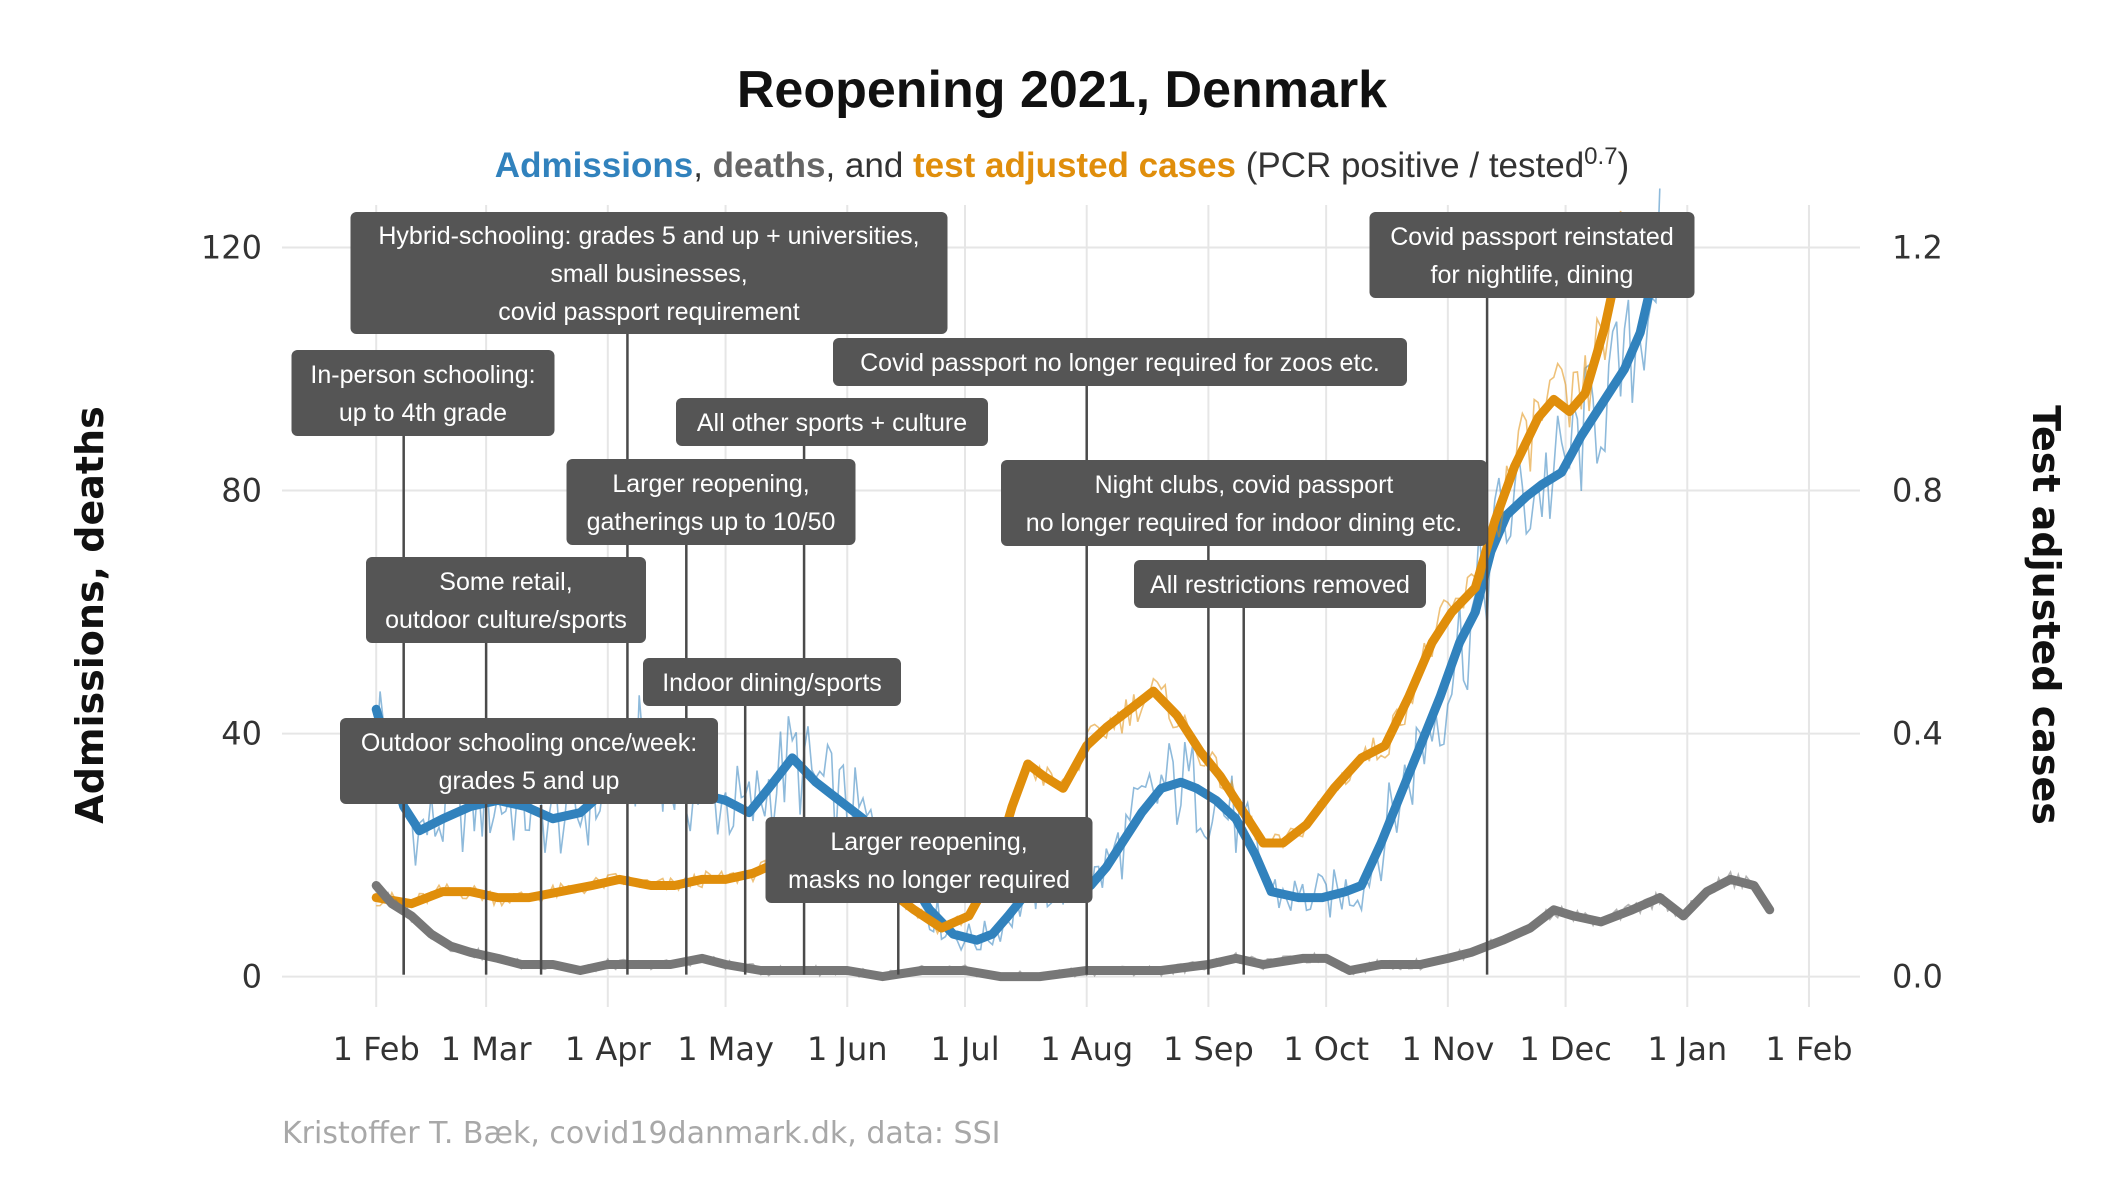 This screenshot has height=1181, width=2125. I want to click on y-axis-left-title: Admissions, deaths, so click(90, 614).